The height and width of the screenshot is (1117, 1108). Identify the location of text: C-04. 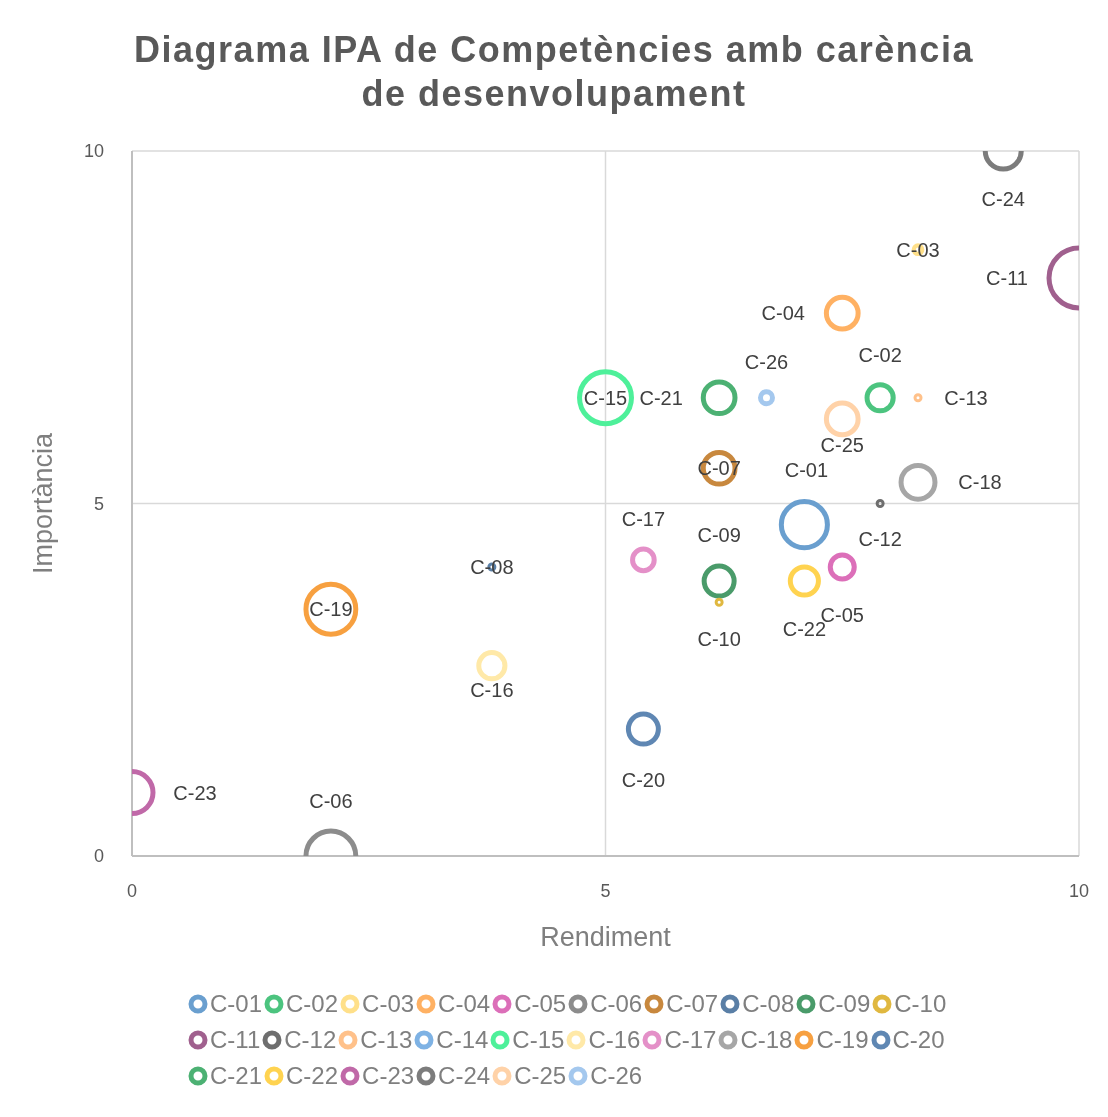
(783, 313).